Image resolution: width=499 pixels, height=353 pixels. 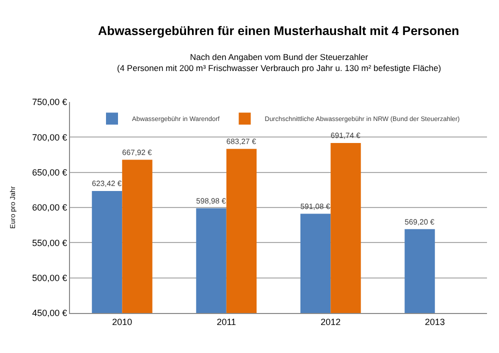 I want to click on data-label: 667,92 €, so click(x=137, y=152).